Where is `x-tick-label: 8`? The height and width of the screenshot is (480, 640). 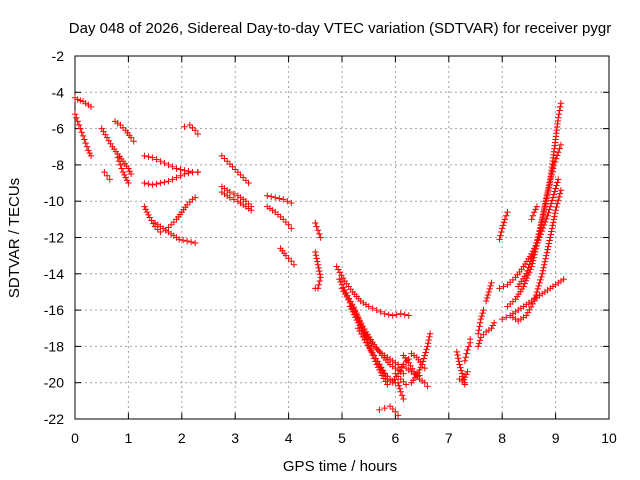
x-tick-label: 8 is located at coordinates (502, 438).